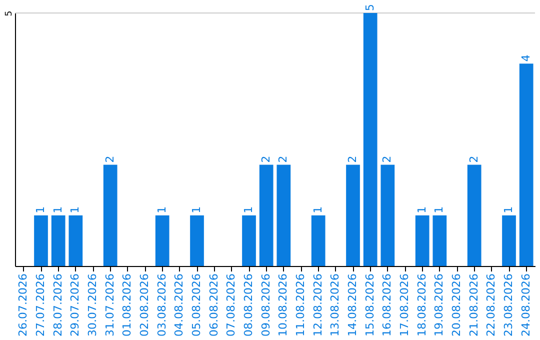 The image size is (540, 340). Describe the element at coordinates (473, 305) in the screenshot. I see `x-tick-label: 21.08.2026` at that location.